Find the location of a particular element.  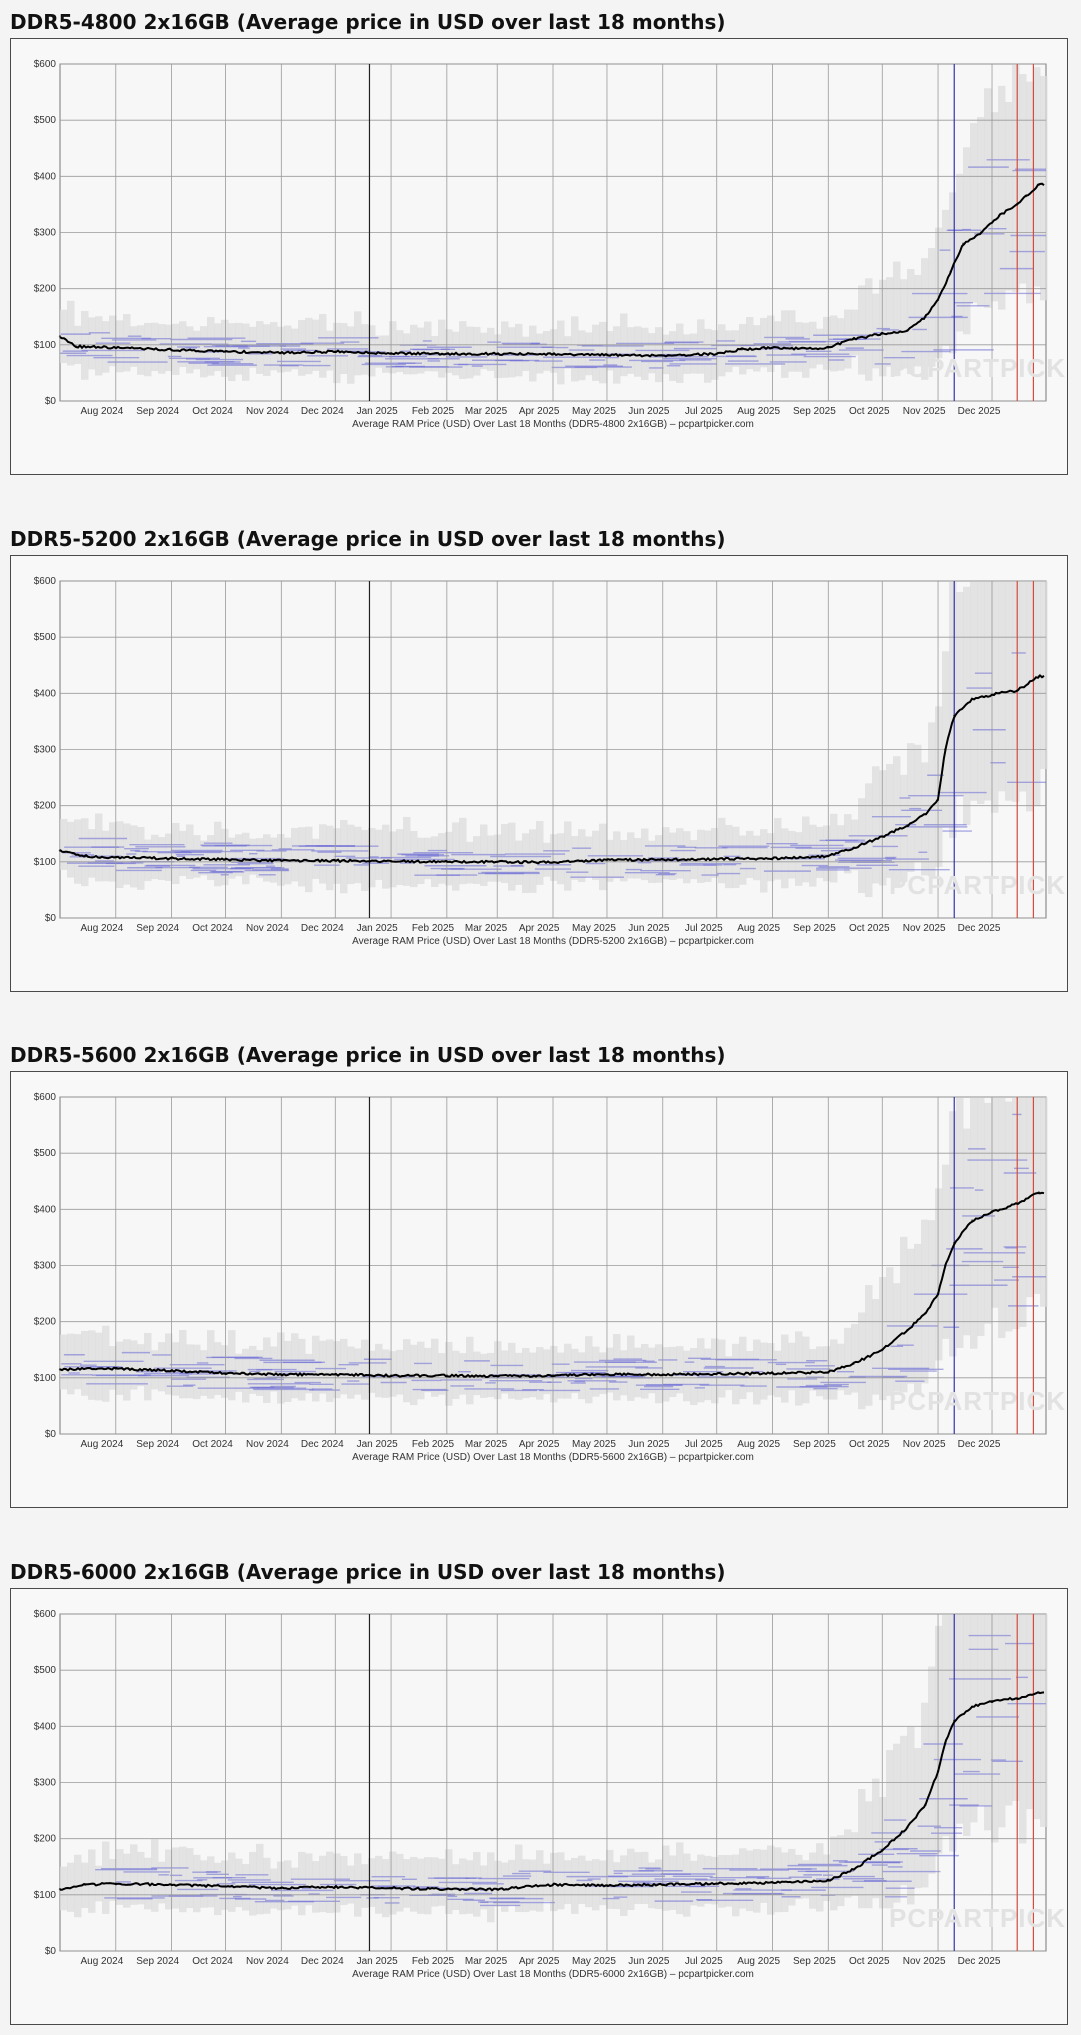

x-tick-label: Nov 2024 is located at coordinates (267, 1444).